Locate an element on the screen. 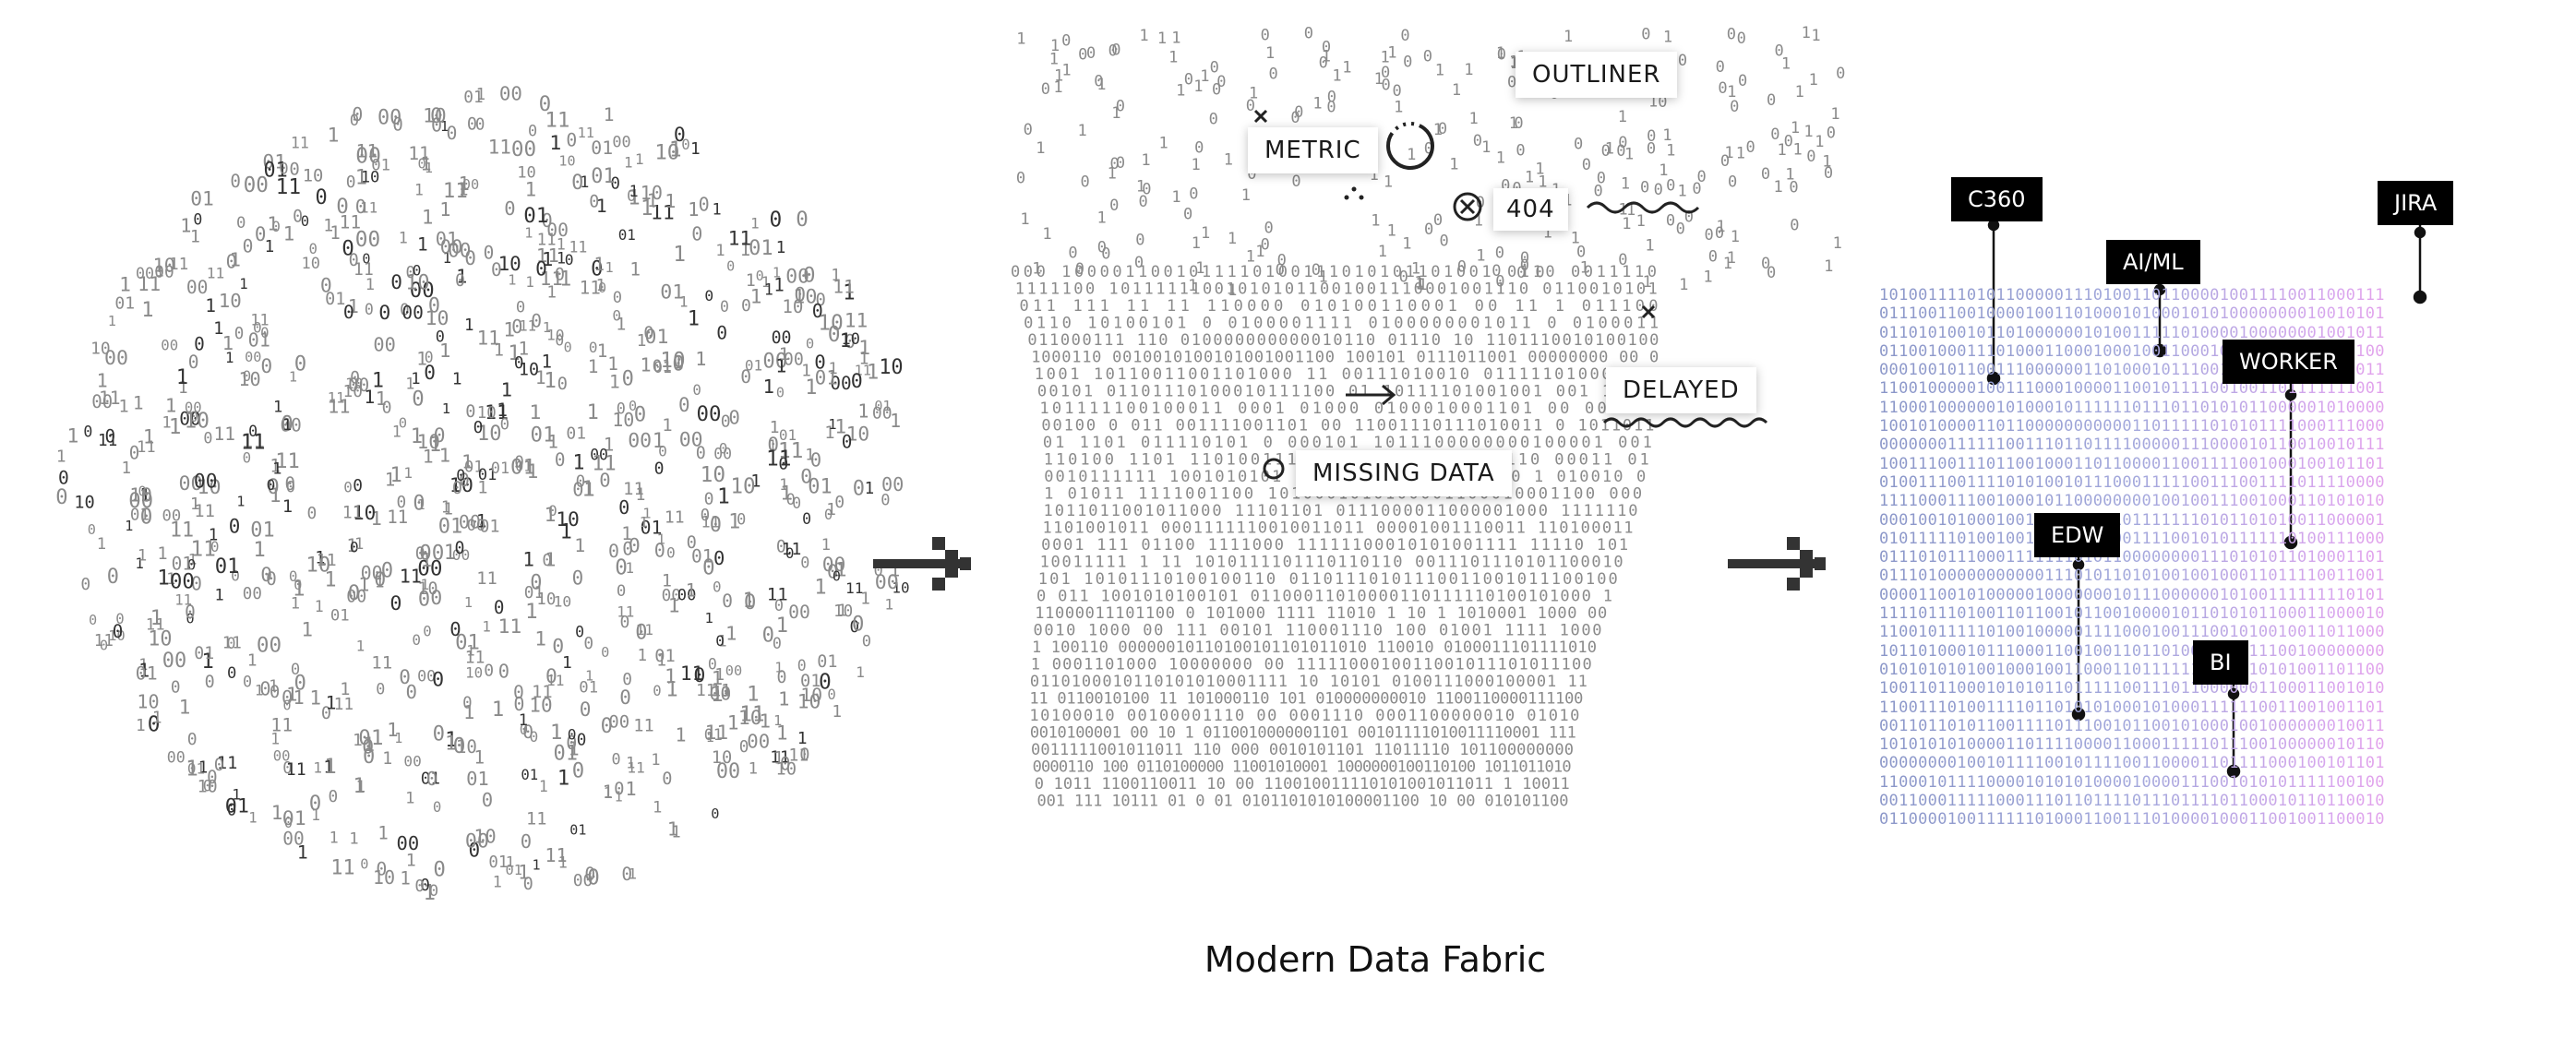 Image resolution: width=2576 pixels, height=1050 pixels. arrow-right-icon is located at coordinates (1777, 564).